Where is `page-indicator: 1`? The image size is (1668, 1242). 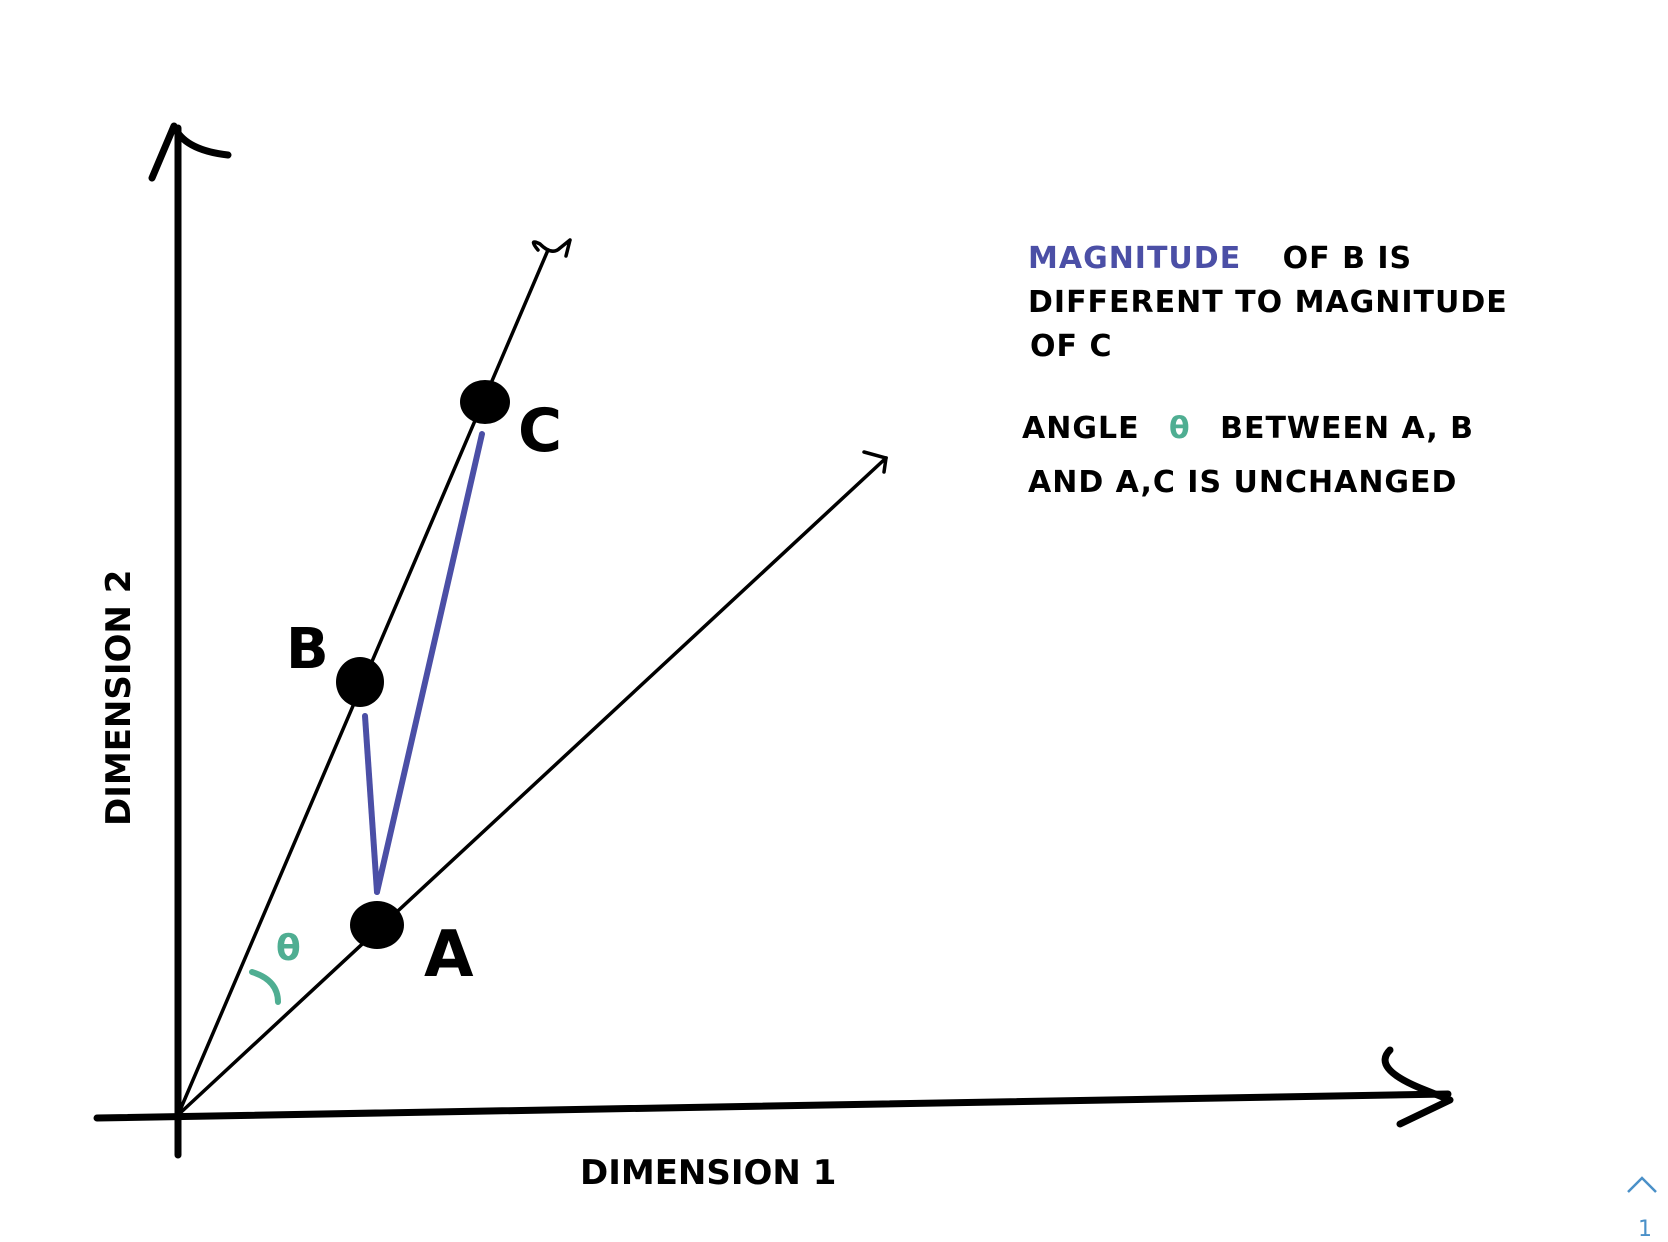 page-indicator: 1 is located at coordinates (1645, 1229).